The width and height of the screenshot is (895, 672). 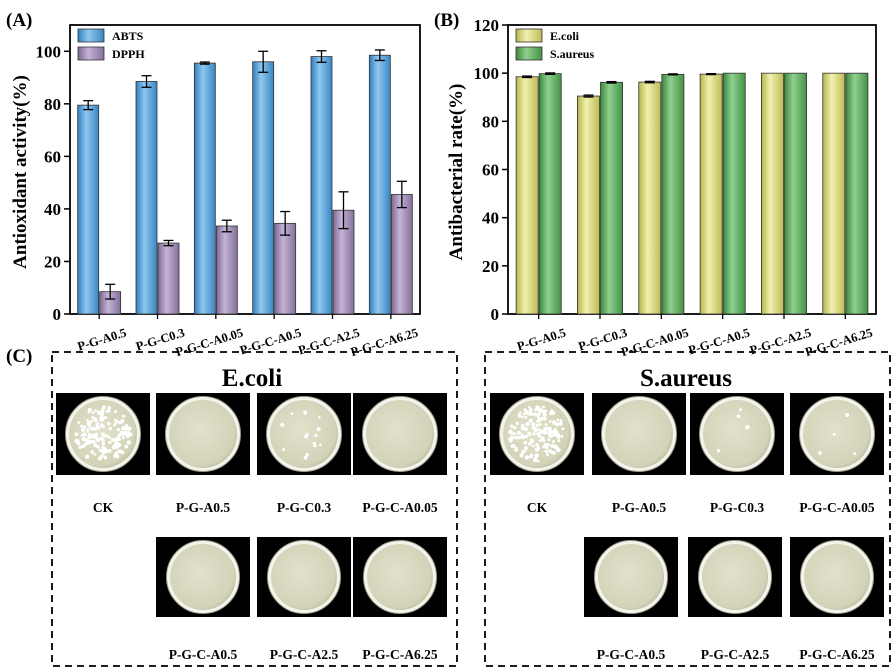 What do you see at coordinates (209, 342) in the screenshot?
I see `x-tick-label: P-G-C-A0.05` at bounding box center [209, 342].